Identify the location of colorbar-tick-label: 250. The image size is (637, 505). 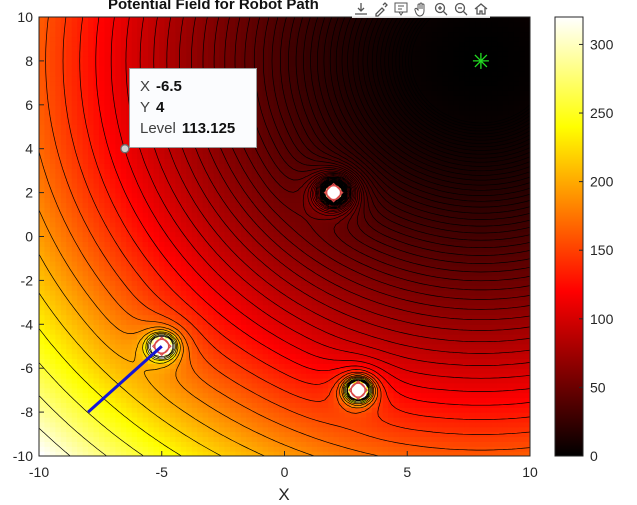
(602, 113).